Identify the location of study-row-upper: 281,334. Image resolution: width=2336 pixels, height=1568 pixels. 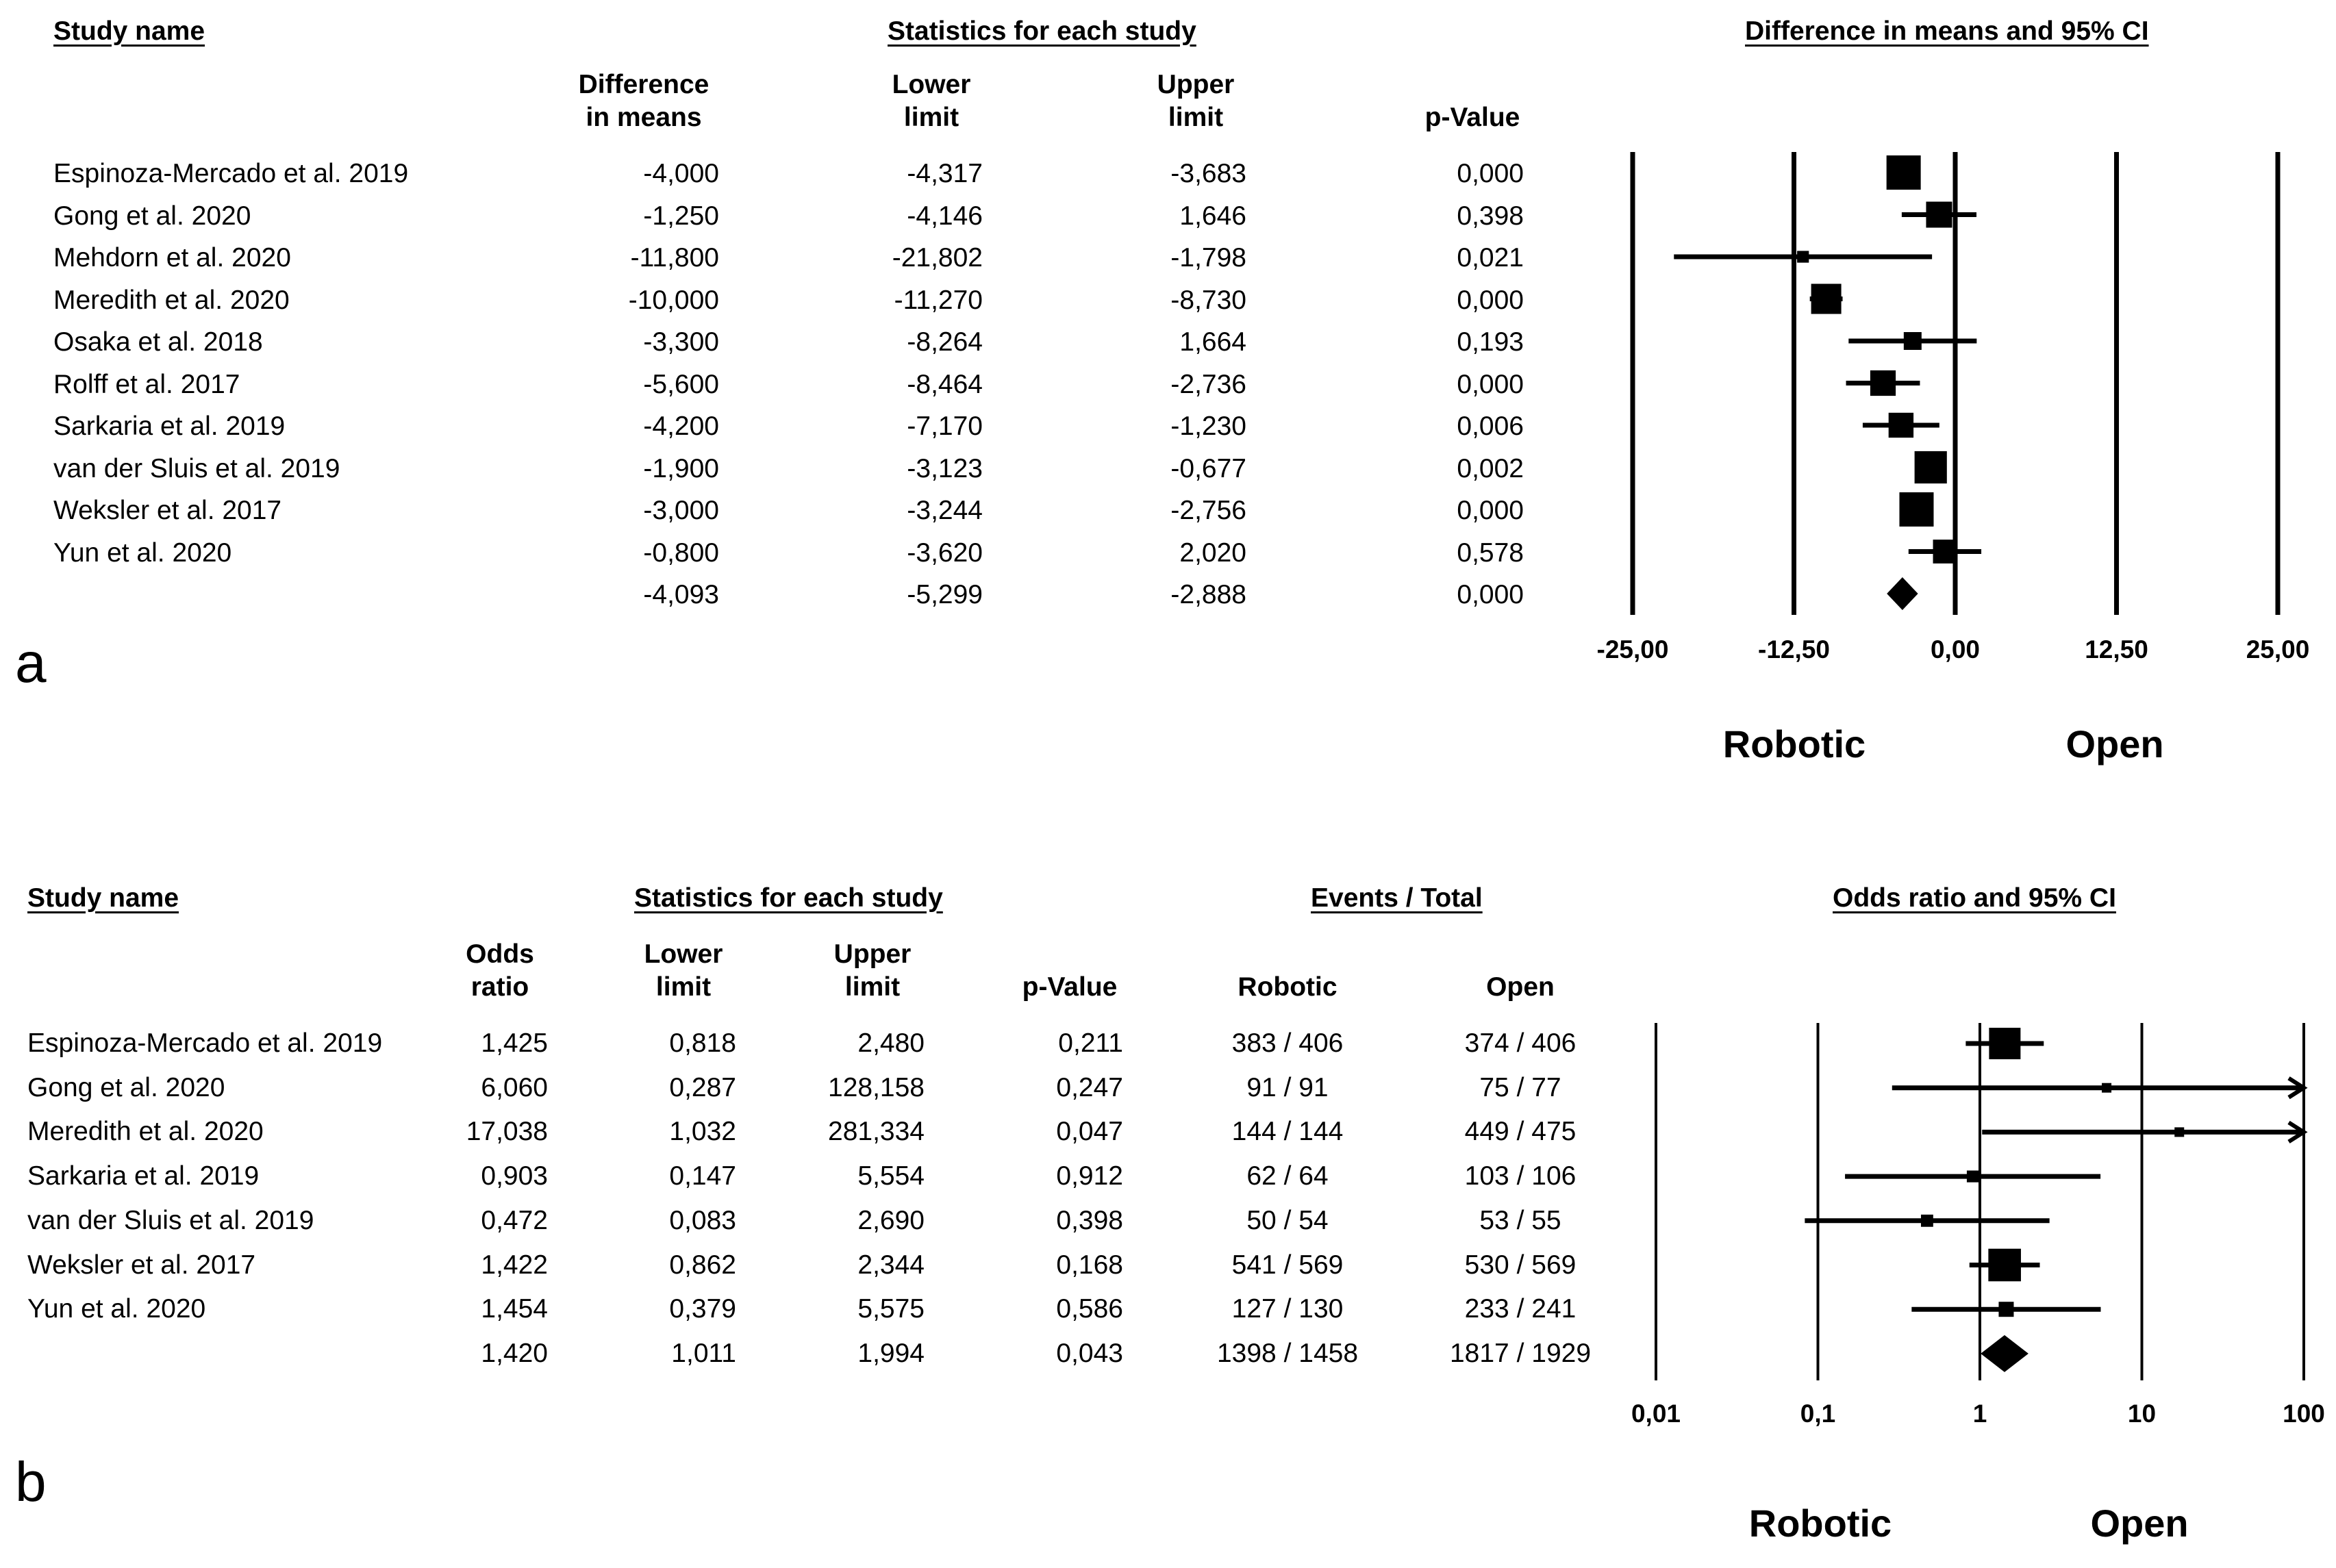
(876, 1132).